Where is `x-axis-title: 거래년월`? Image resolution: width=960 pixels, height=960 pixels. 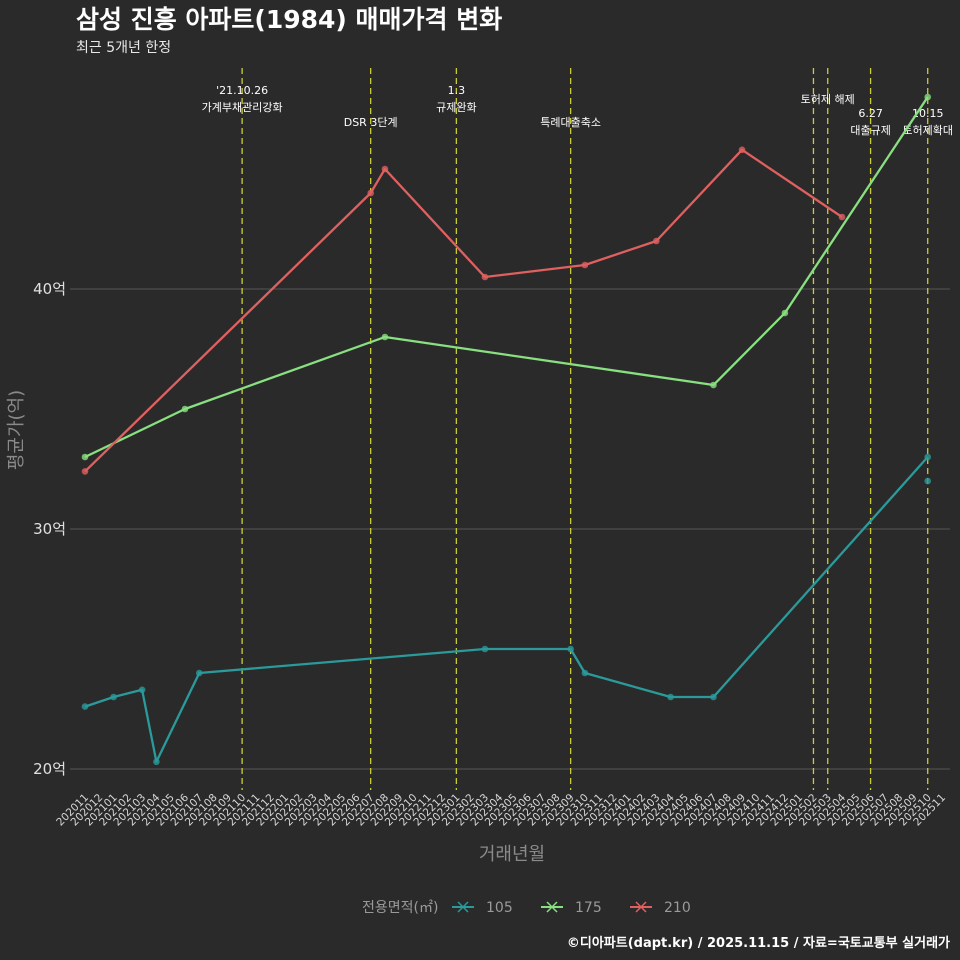 x-axis-title: 거래년월 is located at coordinates (512, 854).